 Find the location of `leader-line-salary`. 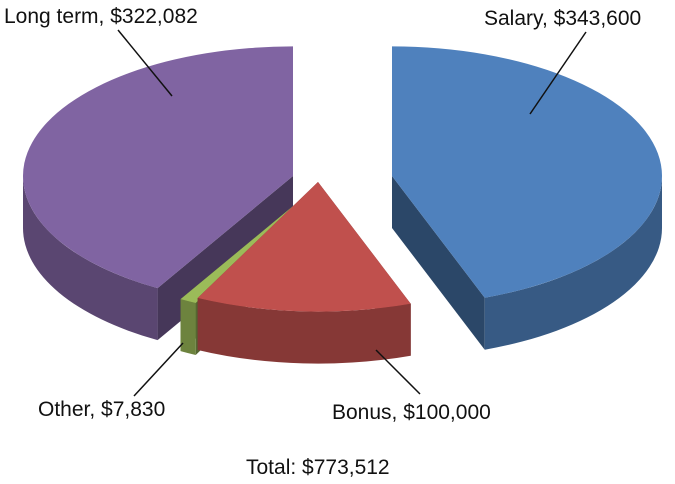

leader-line-salary is located at coordinates (558, 73).